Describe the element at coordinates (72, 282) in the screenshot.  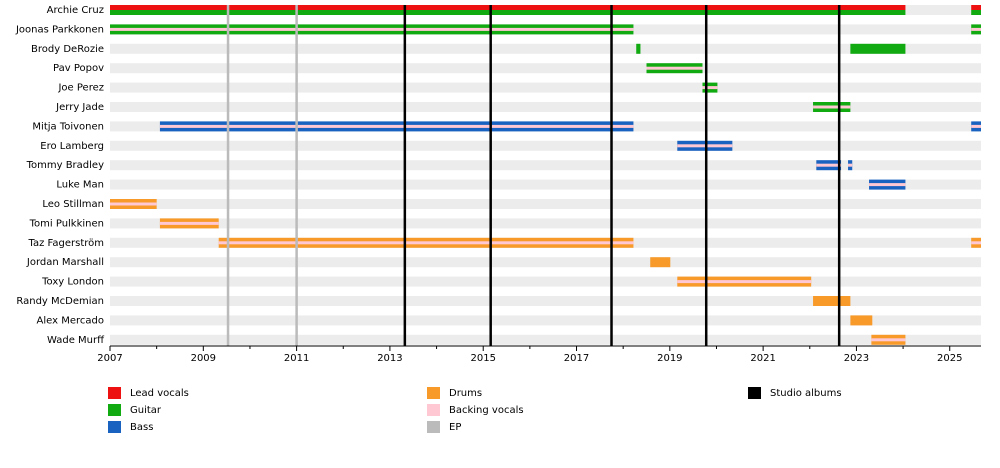
I see `member-label: Toxy London` at that location.